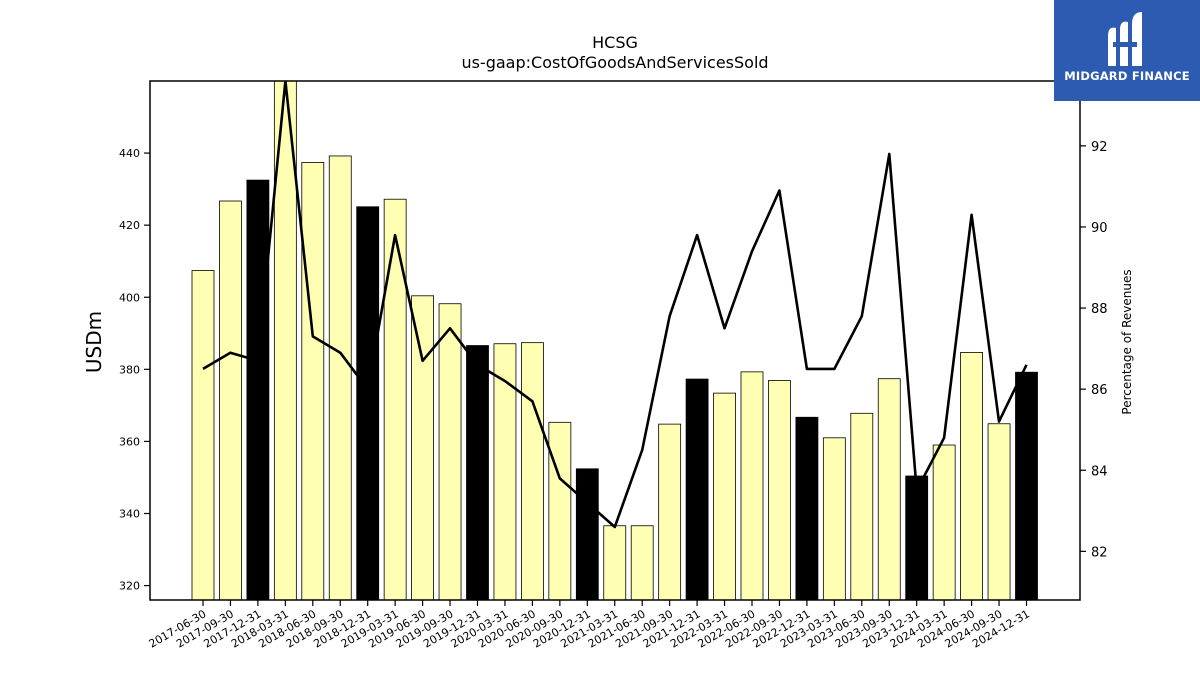  I want to click on y-tick-label: 320, so click(129, 586).